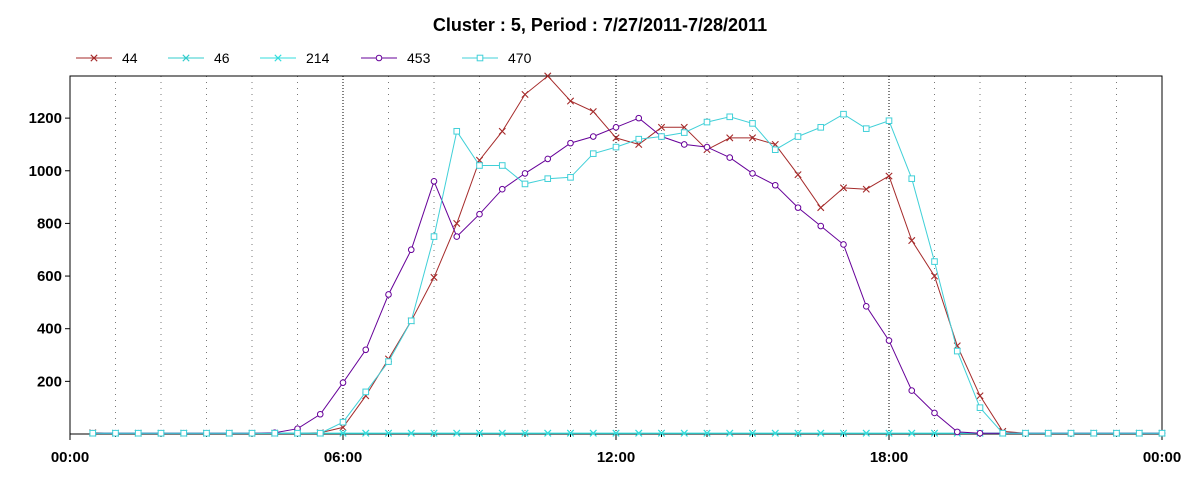 The height and width of the screenshot is (480, 1200). Describe the element at coordinates (318, 58) in the screenshot. I see `legend-label: 214` at that location.